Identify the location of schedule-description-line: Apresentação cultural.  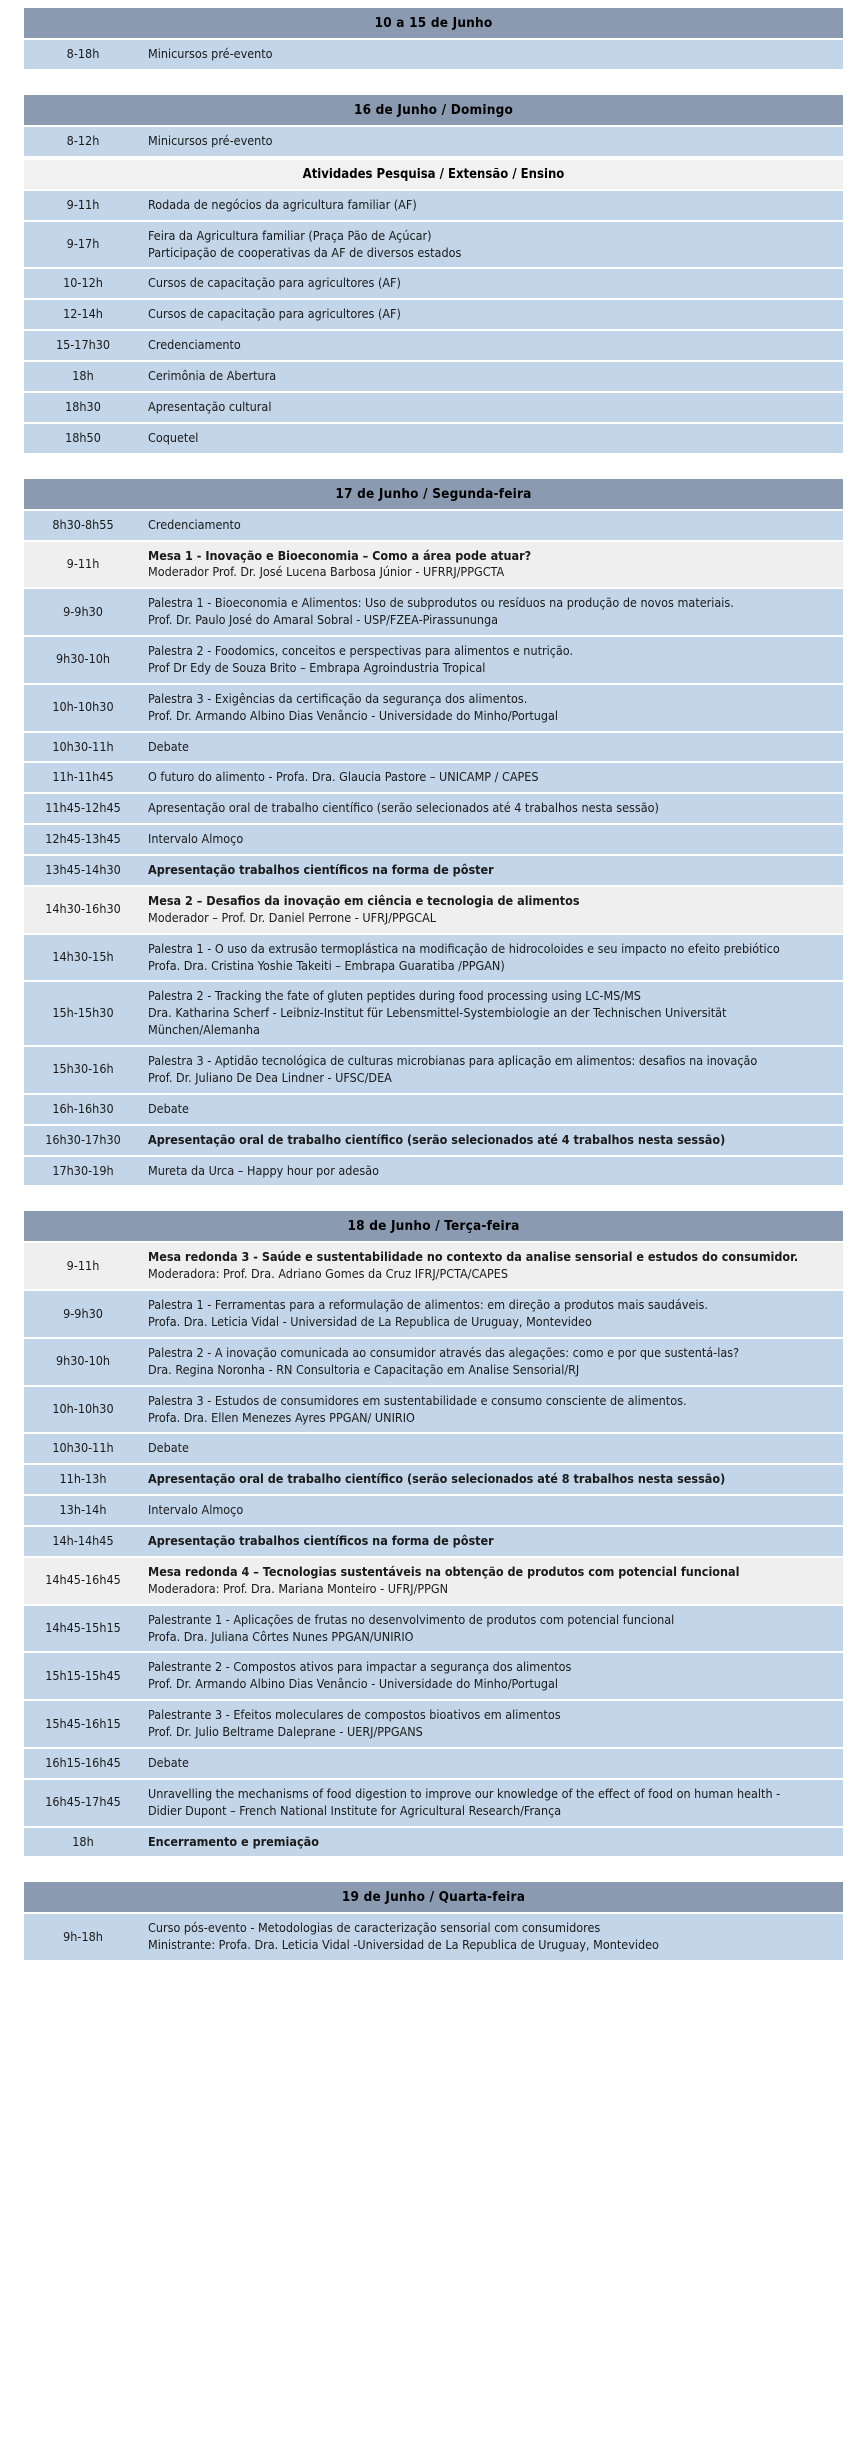
(210, 406).